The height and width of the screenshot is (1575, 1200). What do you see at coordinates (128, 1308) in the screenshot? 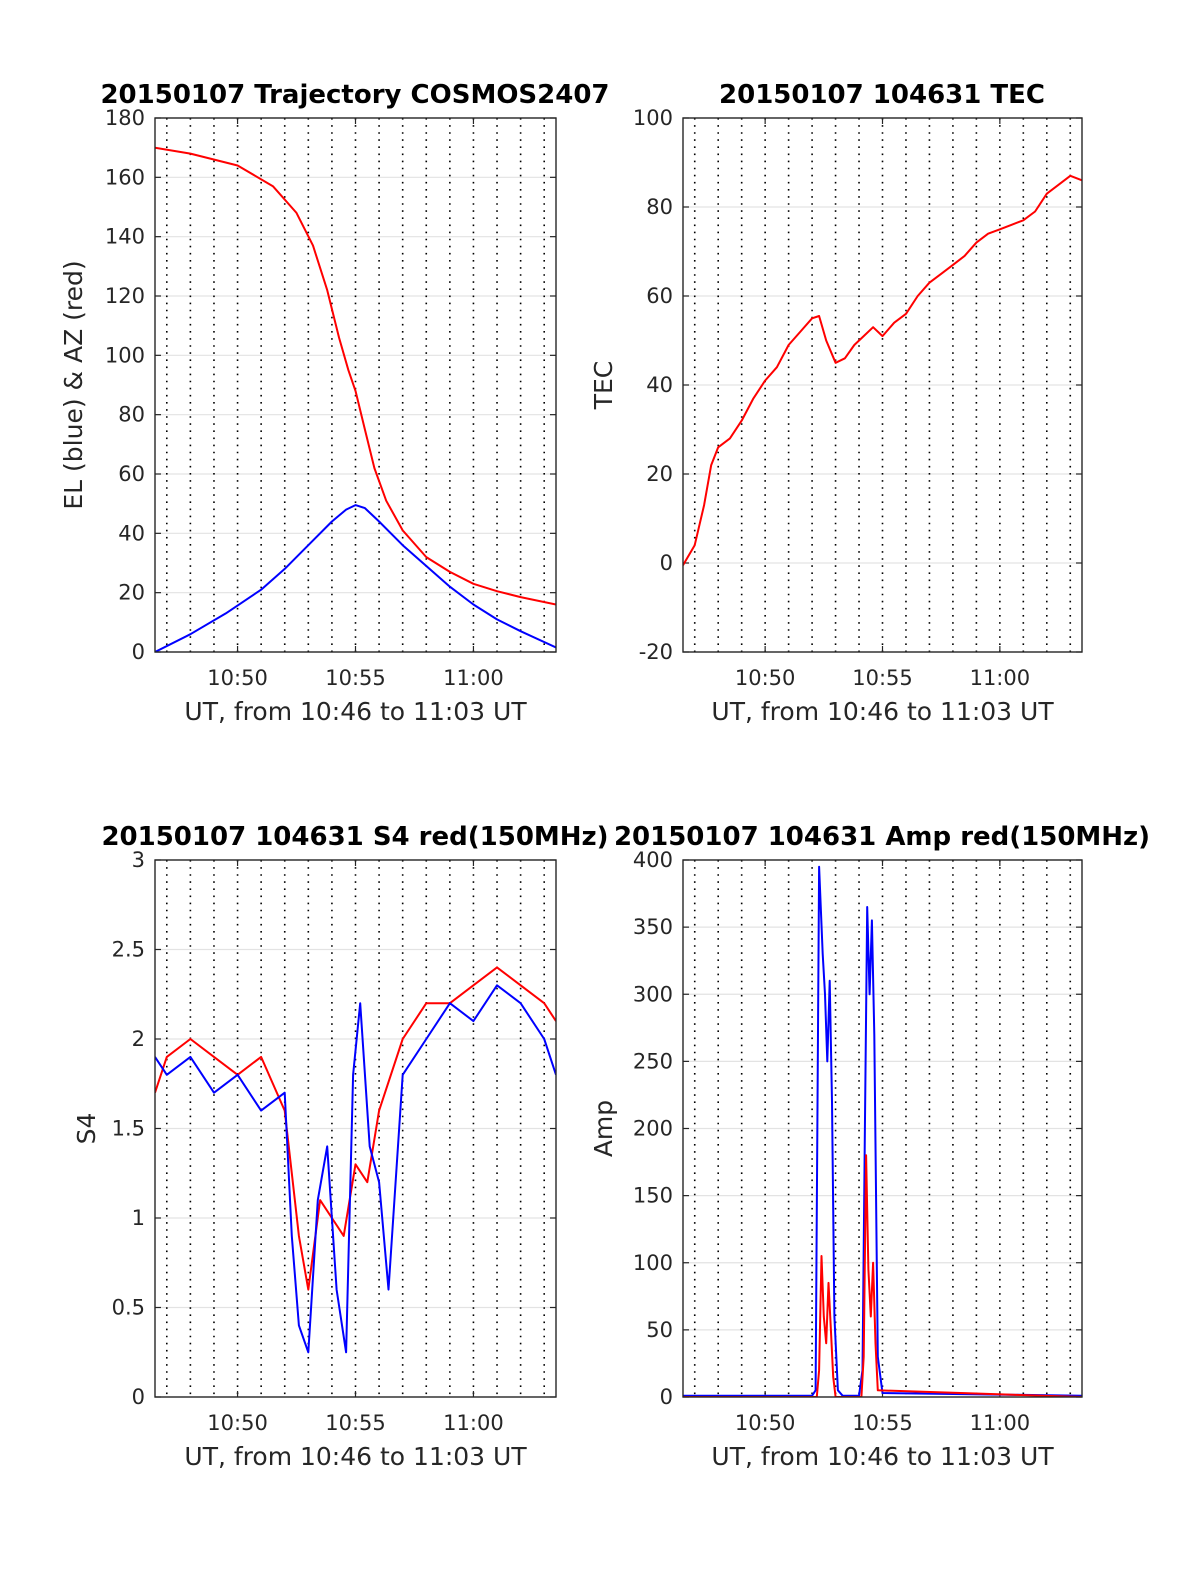
I see `y-tick-label: 0.5` at bounding box center [128, 1308].